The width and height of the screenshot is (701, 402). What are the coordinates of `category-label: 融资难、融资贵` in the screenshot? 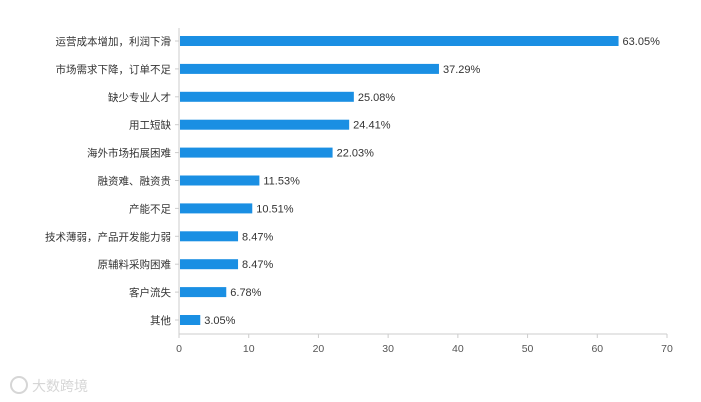 It's located at (135, 181).